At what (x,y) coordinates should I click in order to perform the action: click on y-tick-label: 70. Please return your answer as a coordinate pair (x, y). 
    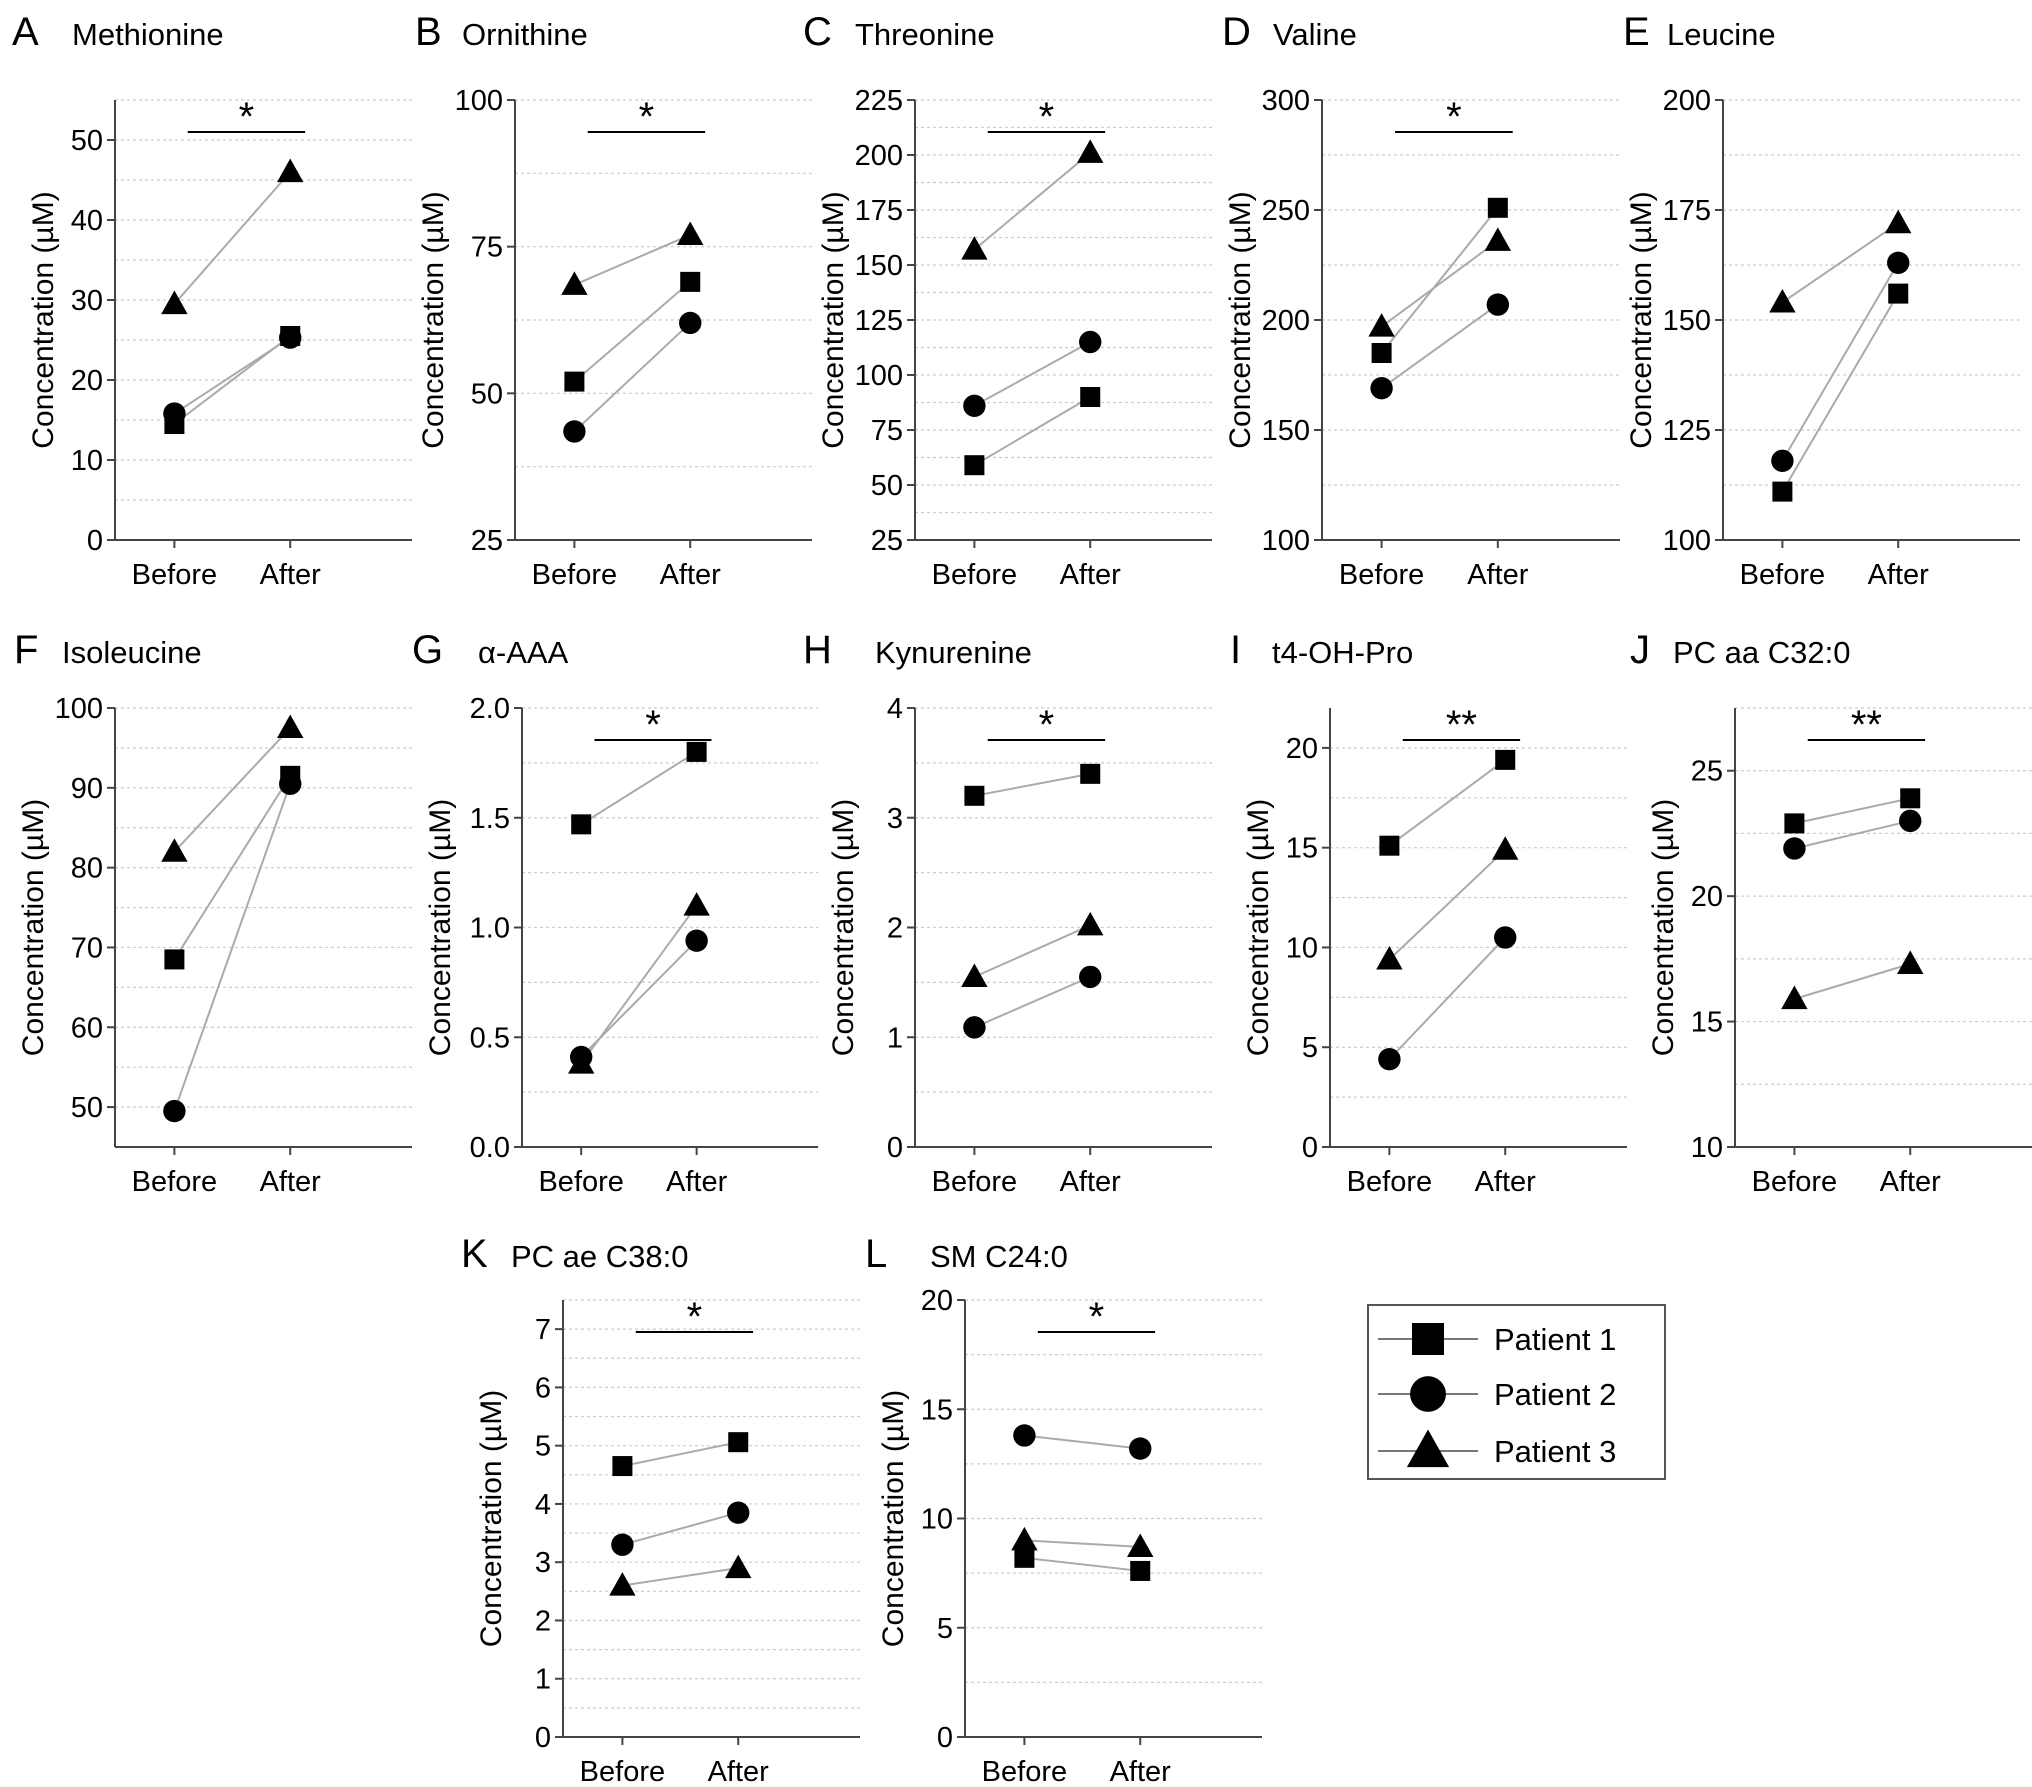
    Looking at the image, I should click on (87, 948).